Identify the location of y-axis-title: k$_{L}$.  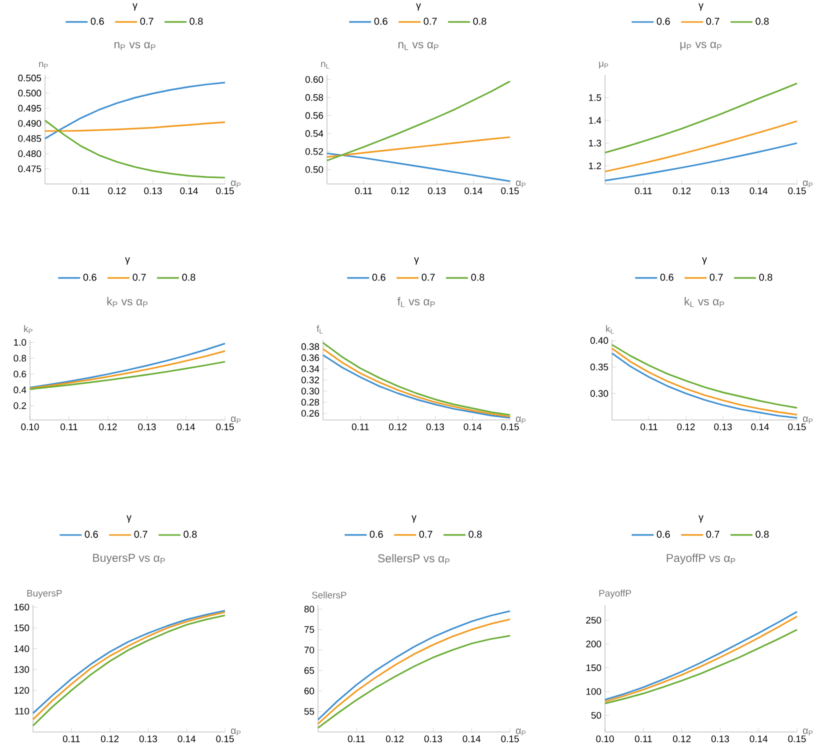
(610, 329).